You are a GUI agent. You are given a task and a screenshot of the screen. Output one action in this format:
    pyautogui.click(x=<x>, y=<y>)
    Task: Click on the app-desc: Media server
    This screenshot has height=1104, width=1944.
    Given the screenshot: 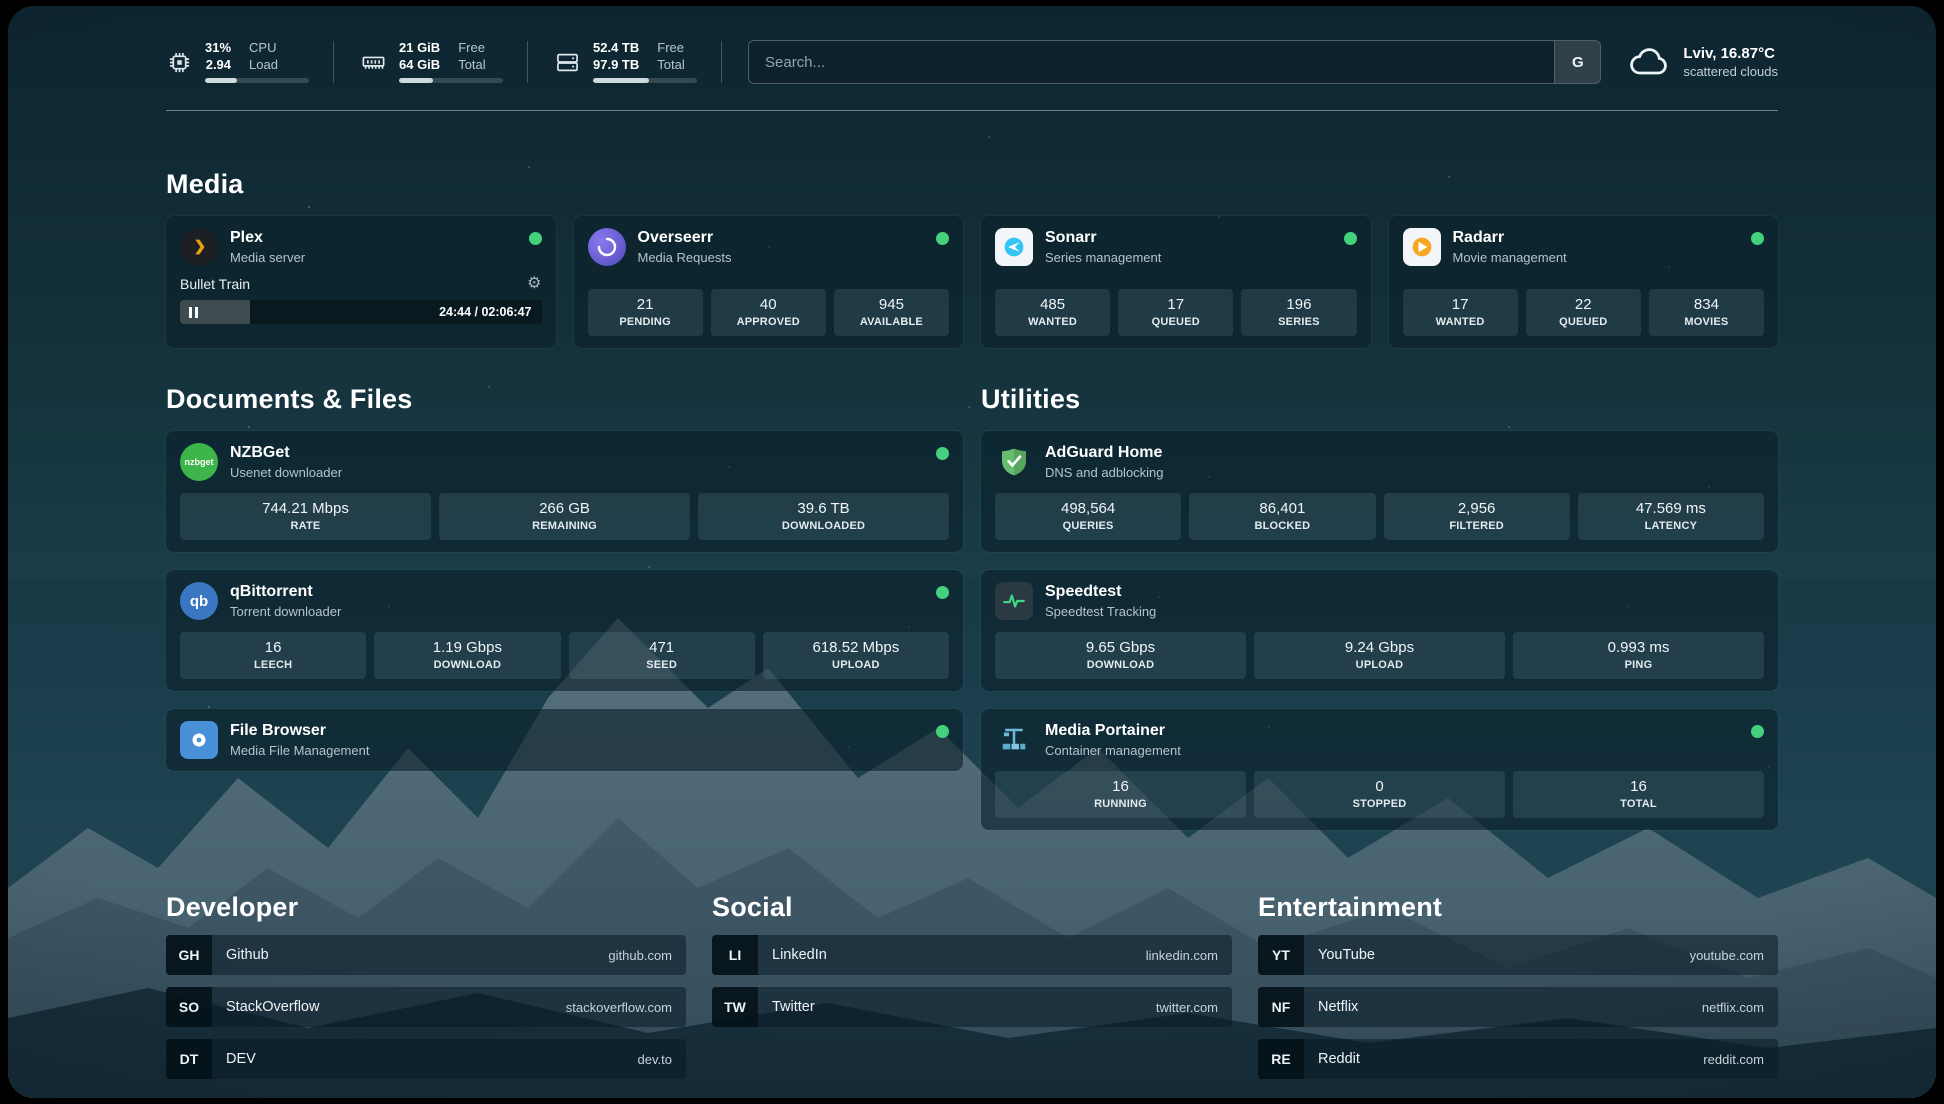 What is the action you would take?
    pyautogui.click(x=268, y=257)
    